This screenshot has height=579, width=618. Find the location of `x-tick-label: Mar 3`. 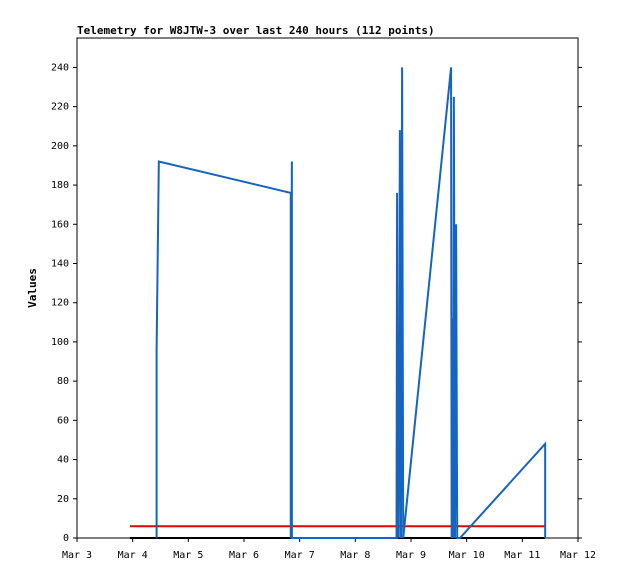

x-tick-label: Mar 3 is located at coordinates (77, 555).